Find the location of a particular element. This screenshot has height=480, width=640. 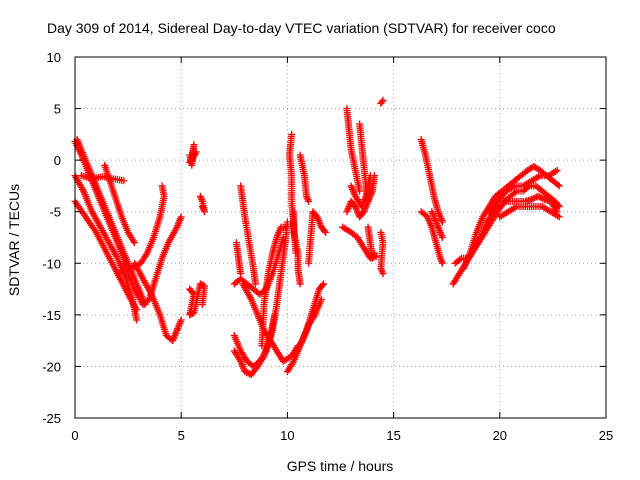

y-tick-label: 10 is located at coordinates (54, 57).